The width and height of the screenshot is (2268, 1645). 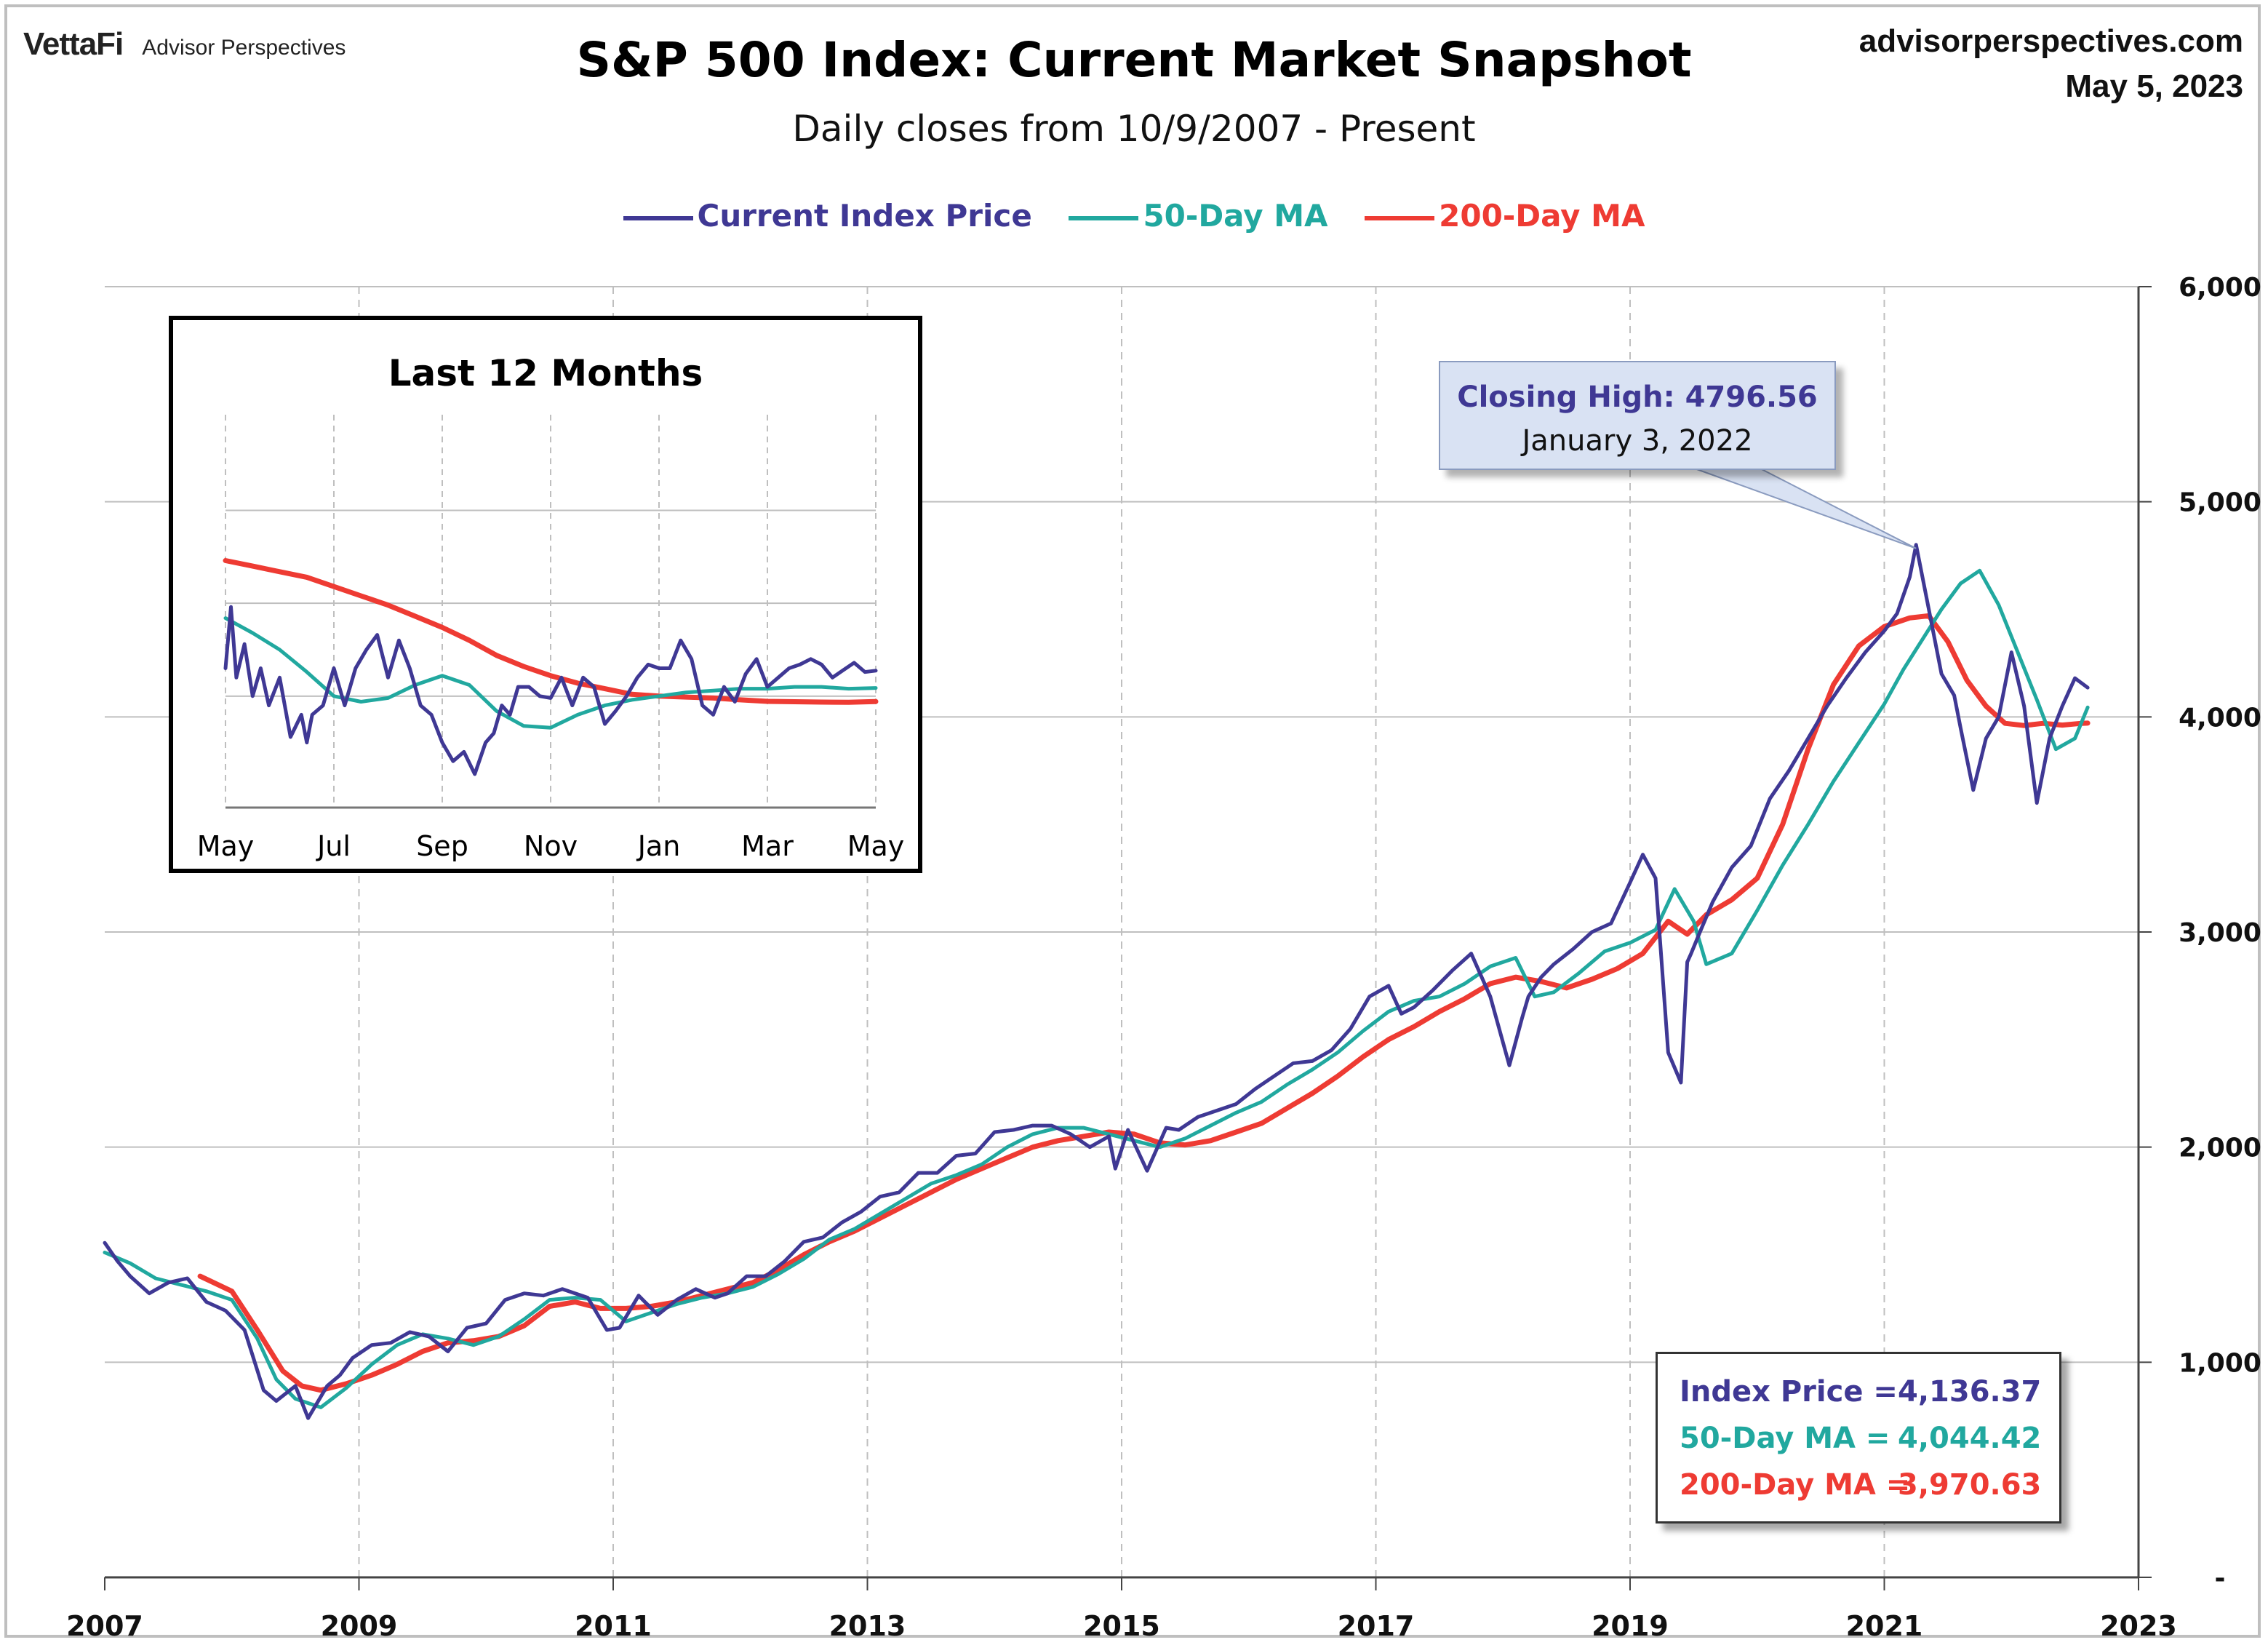 I want to click on summary-label: Index Price =, so click(x=1789, y=1392).